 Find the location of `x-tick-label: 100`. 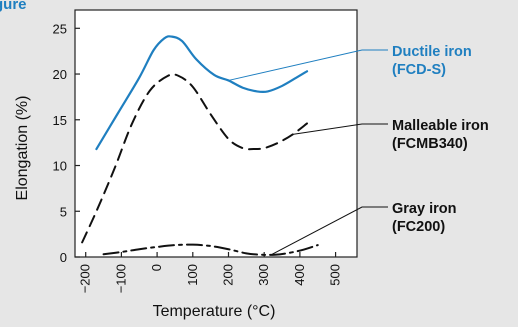

x-tick-label: 100 is located at coordinates (192, 275).